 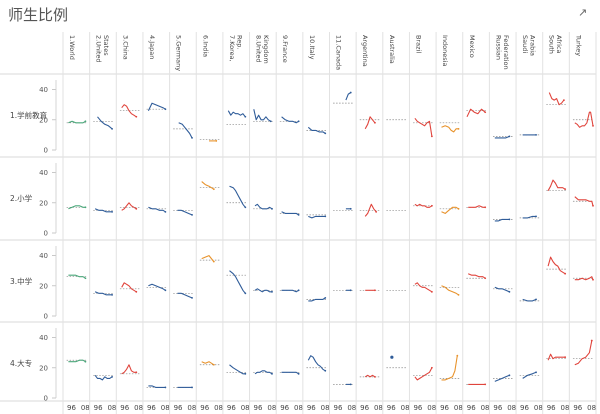 What do you see at coordinates (312, 47) in the screenshot?
I see `column-header: 10.Italy` at bounding box center [312, 47].